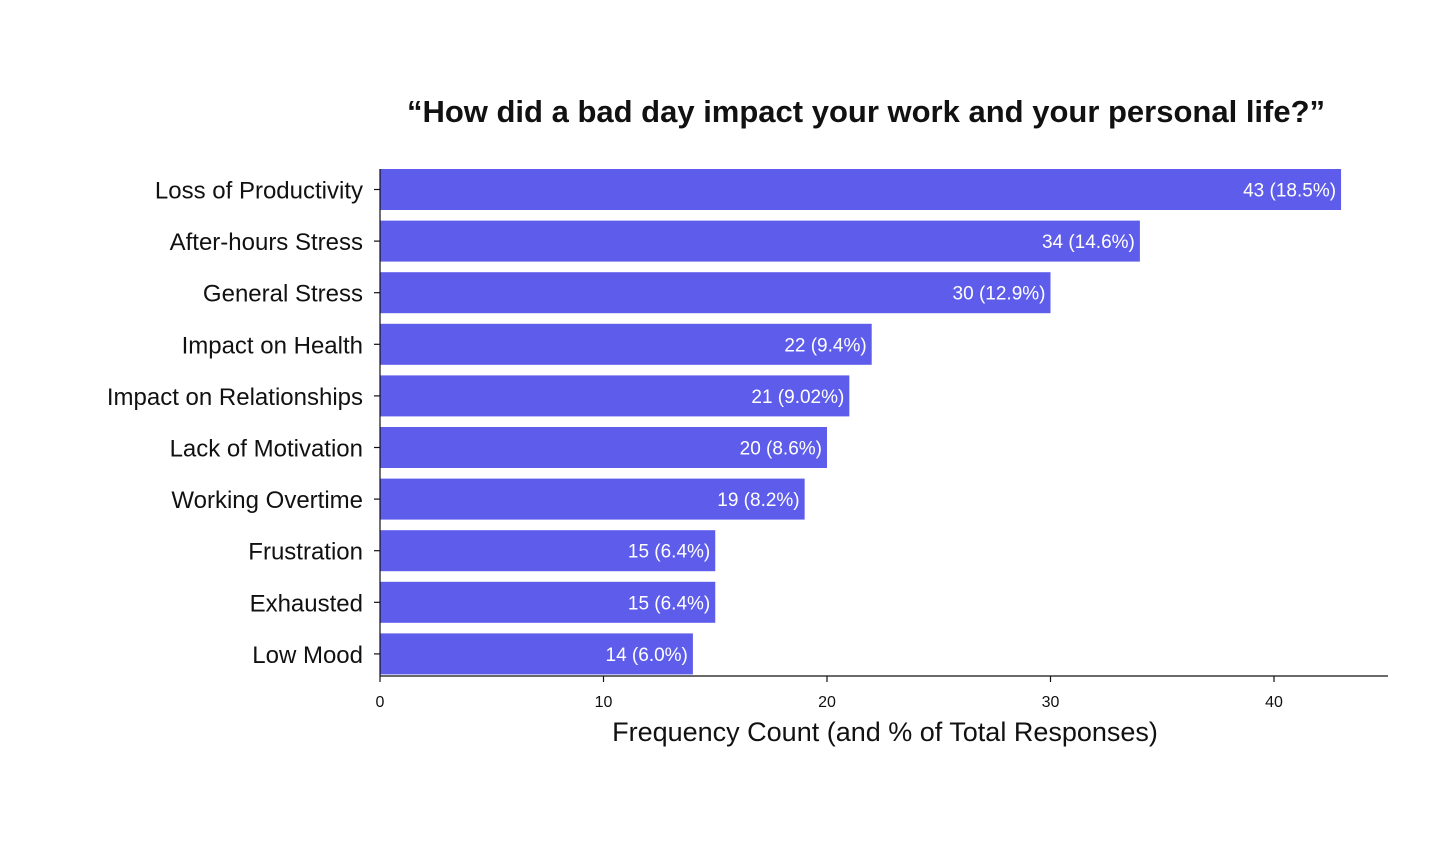 The width and height of the screenshot is (1456, 860). What do you see at coordinates (1051, 702) in the screenshot?
I see `x-tick-label-30: 30` at bounding box center [1051, 702].